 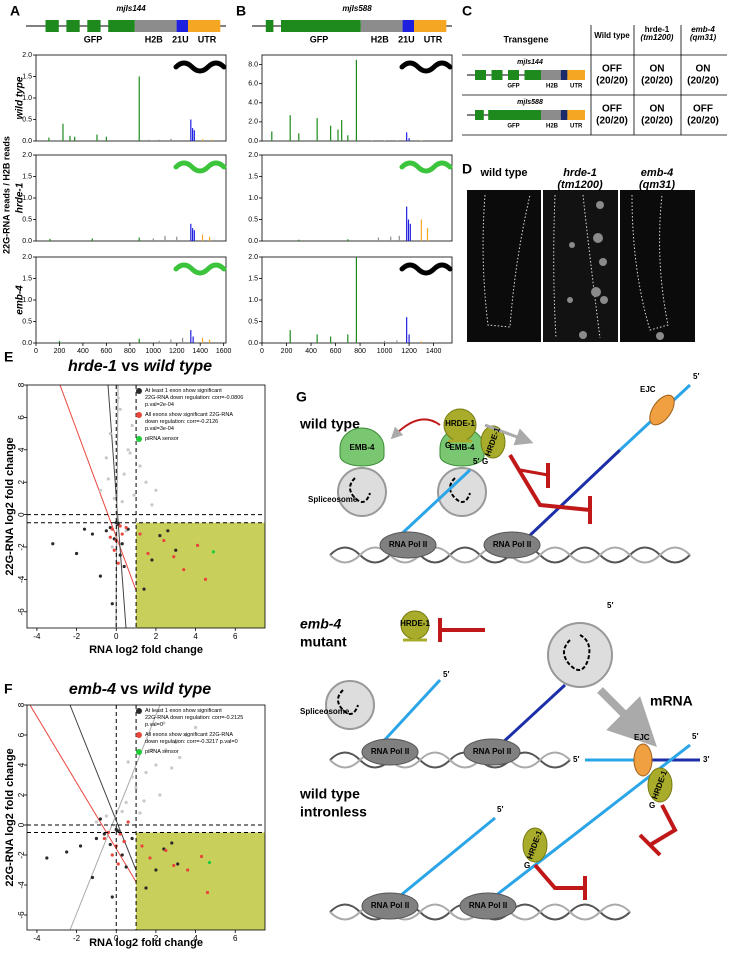 I want to click on row-label: hrde-1, so click(x=20, y=197).